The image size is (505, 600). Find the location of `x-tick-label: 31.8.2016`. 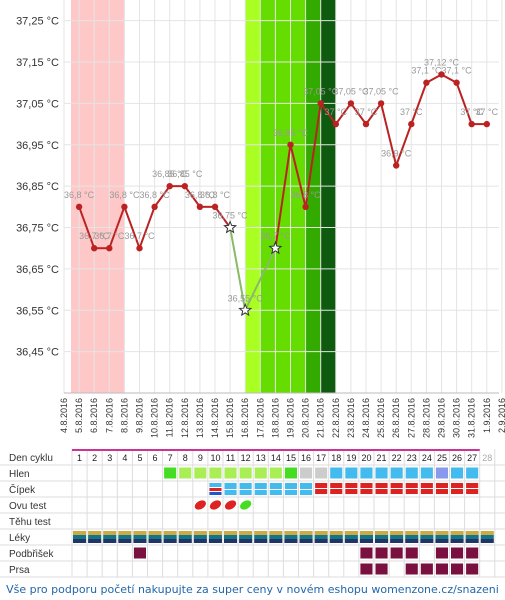

x-tick-label: 31.8.2016 is located at coordinates (472, 418).